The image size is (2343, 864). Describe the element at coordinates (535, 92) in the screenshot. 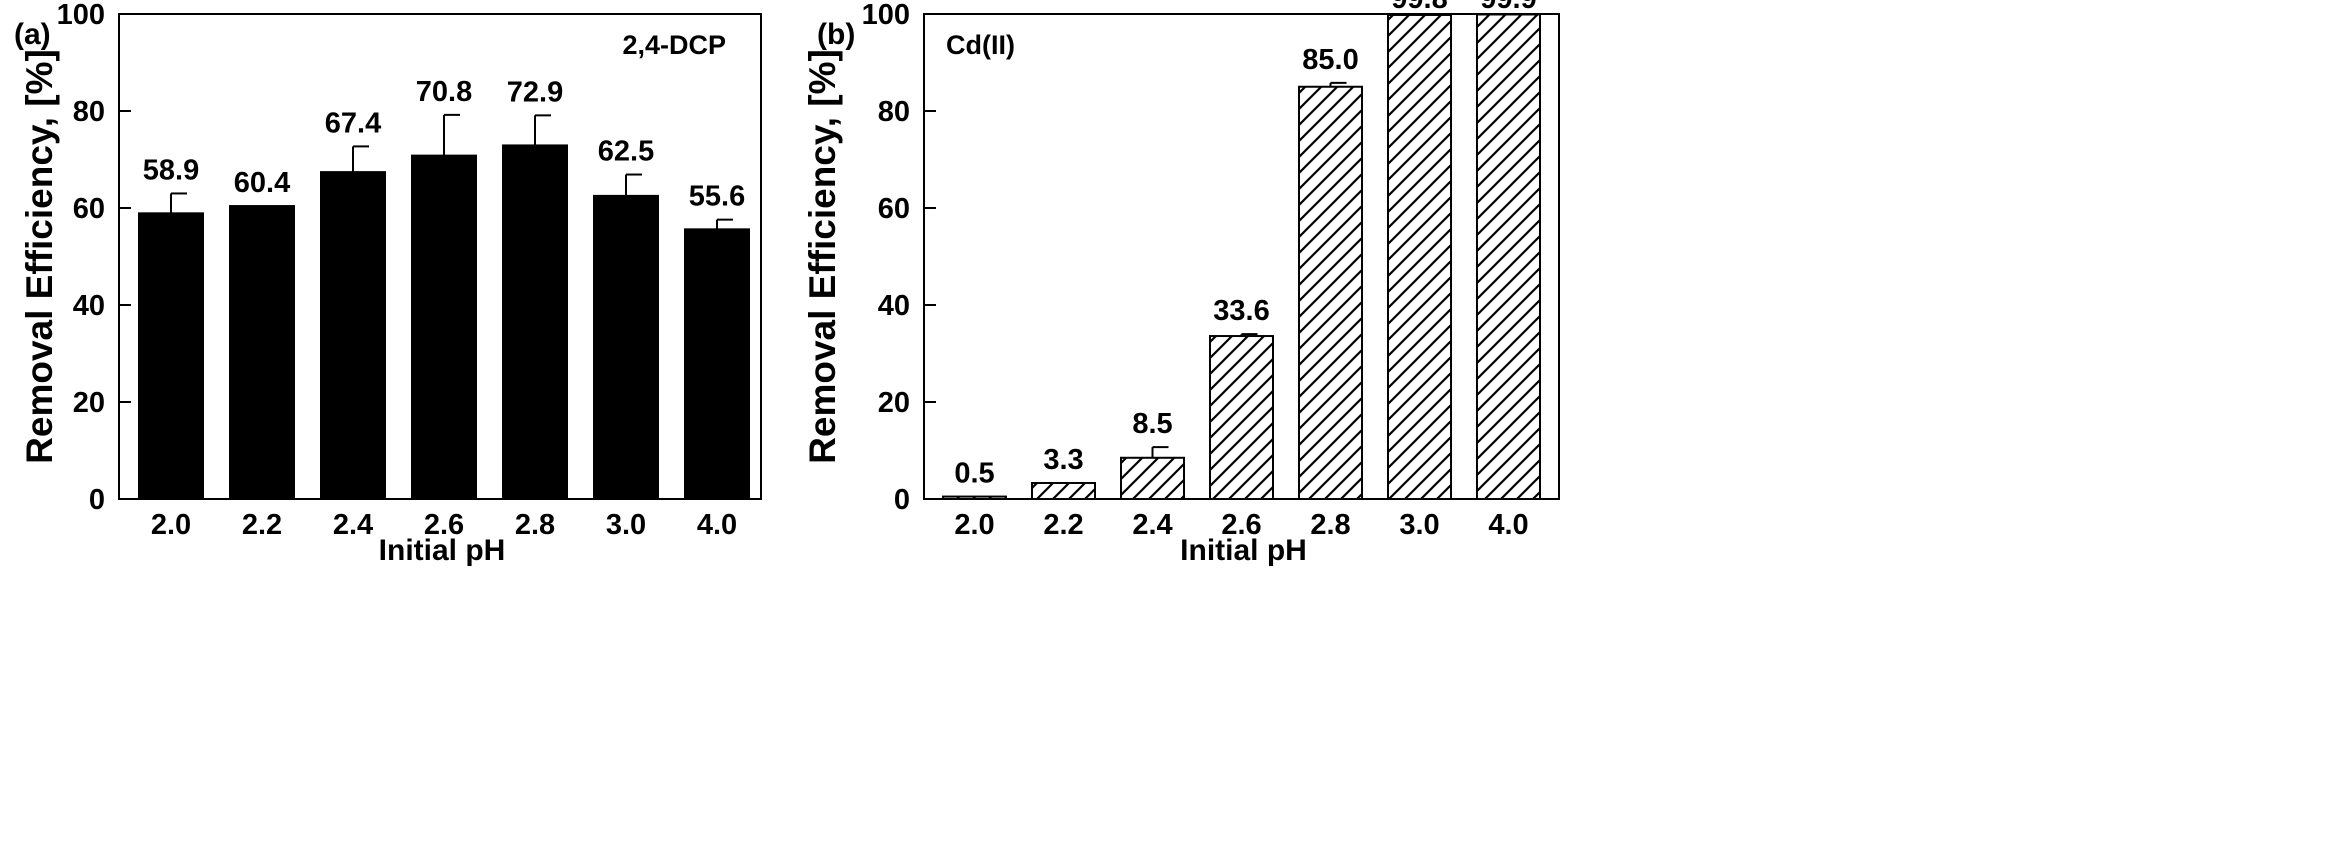

I see `data-label: 72.9` at that location.